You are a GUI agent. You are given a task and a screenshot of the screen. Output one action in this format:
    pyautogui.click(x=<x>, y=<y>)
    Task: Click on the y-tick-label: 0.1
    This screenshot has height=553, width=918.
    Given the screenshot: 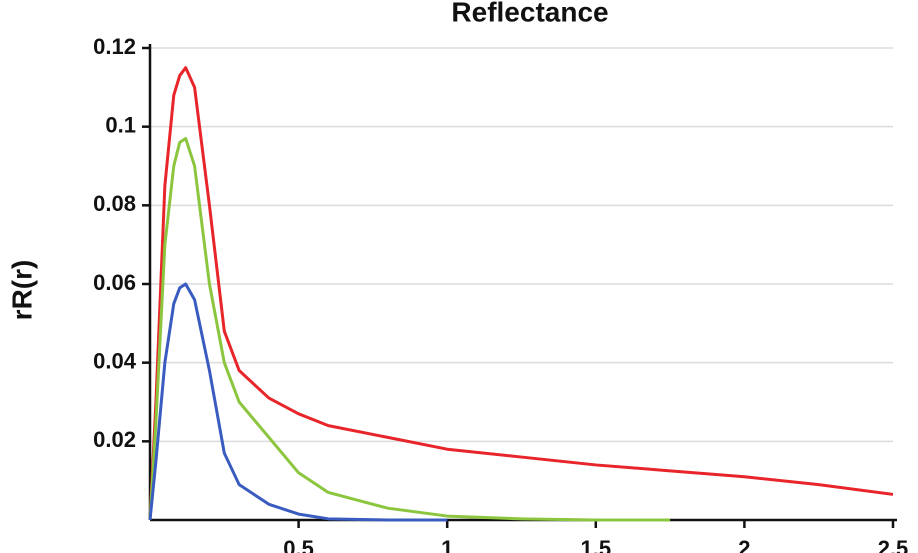 What is the action you would take?
    pyautogui.click(x=120, y=124)
    